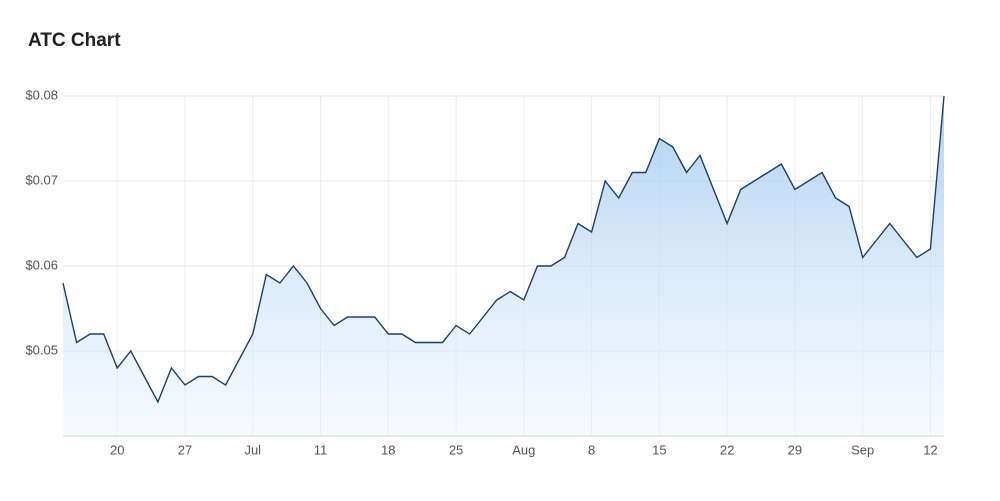 The height and width of the screenshot is (501, 1000). I want to click on x-tick-label: Sep, so click(862, 449).